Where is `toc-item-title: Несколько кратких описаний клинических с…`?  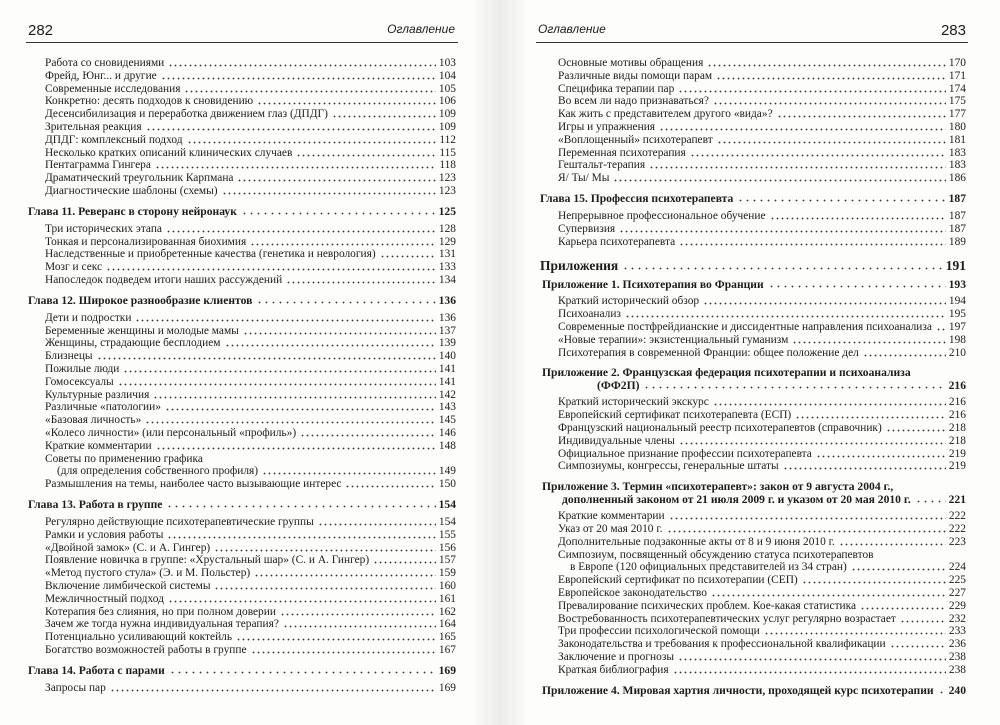 toc-item-title: Несколько кратких описаний клинических с… is located at coordinates (169, 152).